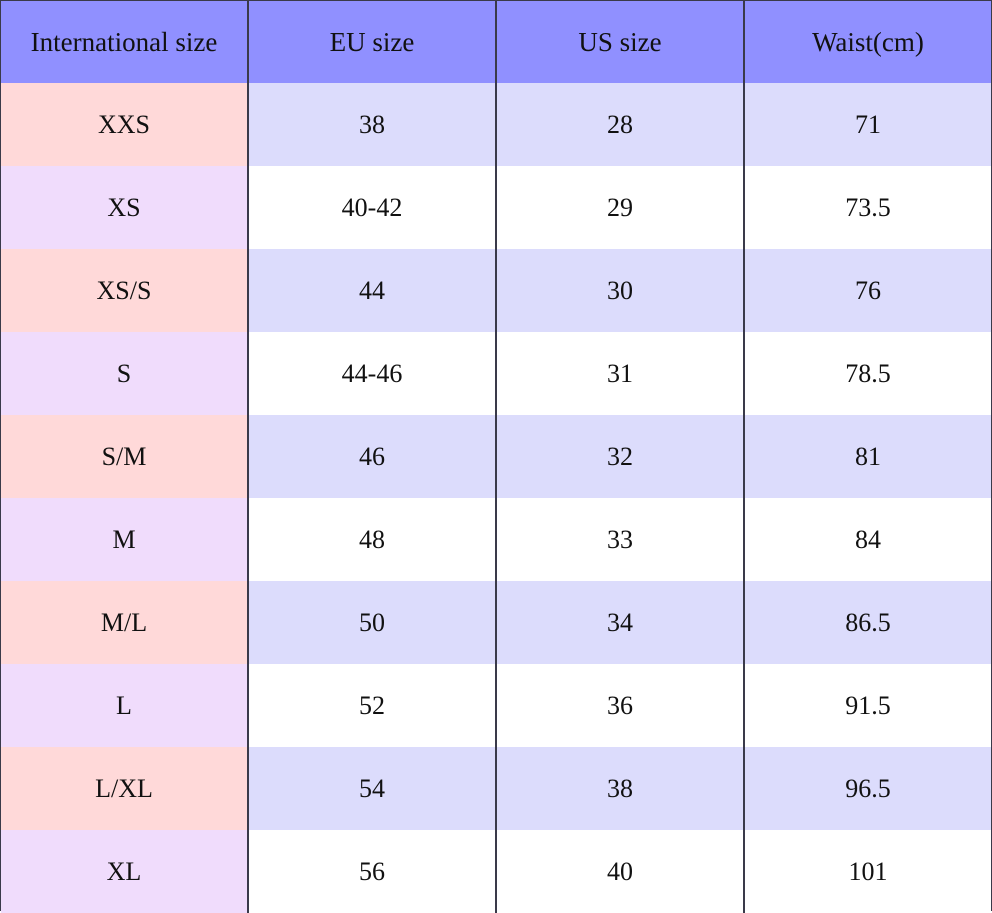 The height and width of the screenshot is (913, 992). I want to click on cell-eu-size: 50, so click(371, 622).